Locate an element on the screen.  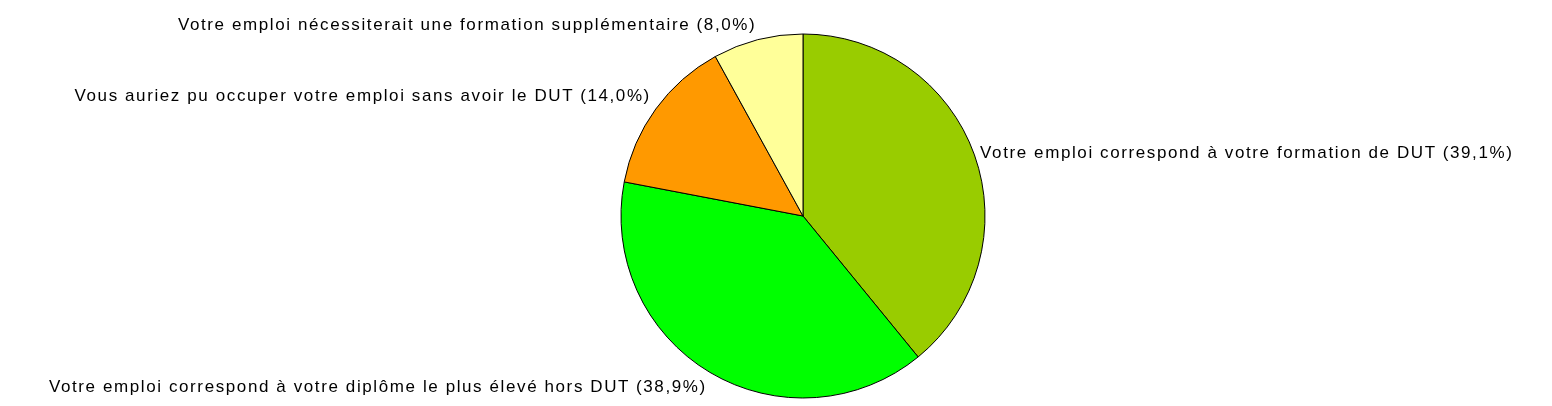
slice-label: Votre emploi correspond à votre diplôme le plus élevé hors DUT (38,9%) is located at coordinates (377, 386).